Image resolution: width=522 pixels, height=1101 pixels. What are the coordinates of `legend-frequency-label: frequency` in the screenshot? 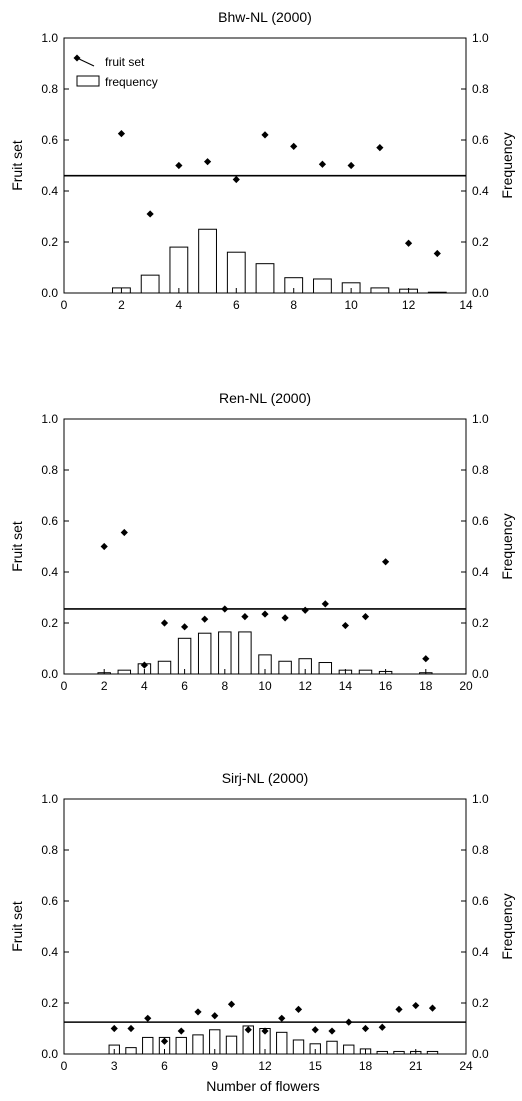 It's located at (131, 82).